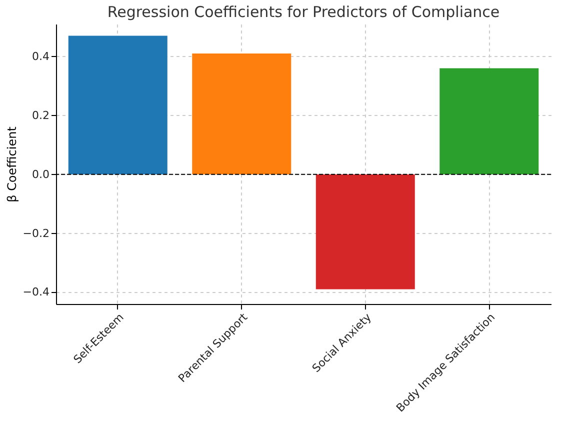  What do you see at coordinates (41, 56) in the screenshot?
I see `y-tick-label: 0.4` at bounding box center [41, 56].